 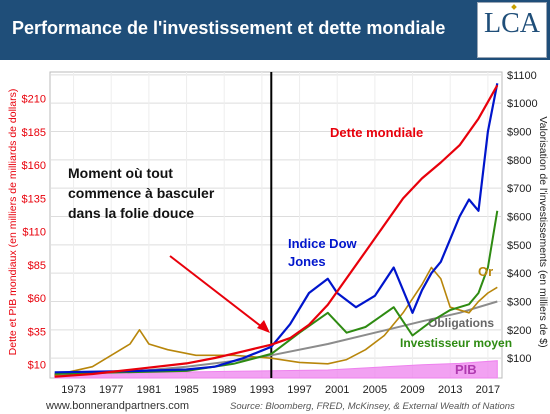 What do you see at coordinates (450, 390) in the screenshot?
I see `x-tick-label: 2013` at bounding box center [450, 390].